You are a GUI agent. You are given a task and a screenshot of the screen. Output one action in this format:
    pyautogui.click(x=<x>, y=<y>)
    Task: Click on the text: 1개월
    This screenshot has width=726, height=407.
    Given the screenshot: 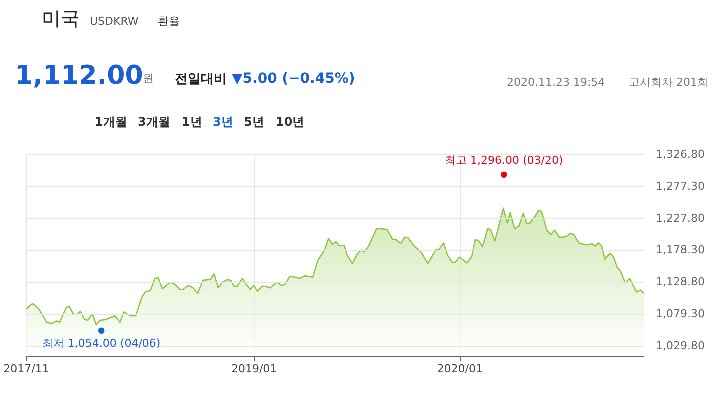 What is the action you would take?
    pyautogui.click(x=111, y=122)
    